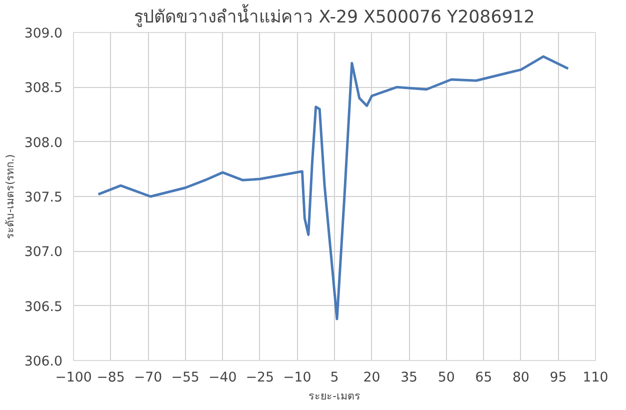 The height and width of the screenshot is (410, 626). I want to click on x-tick-label: 5, so click(334, 378).